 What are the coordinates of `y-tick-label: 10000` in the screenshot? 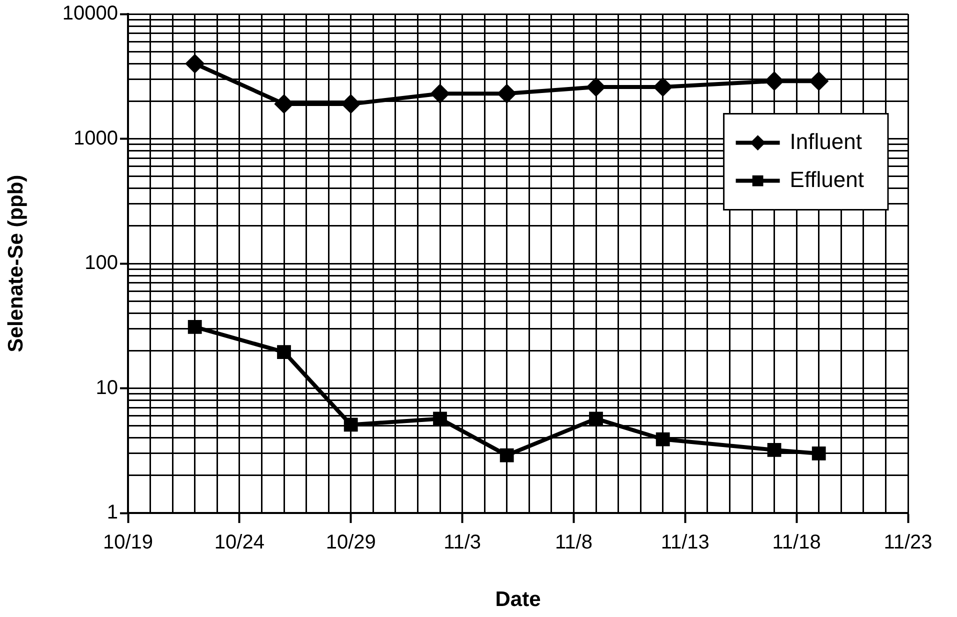 It's located at (90, 13).